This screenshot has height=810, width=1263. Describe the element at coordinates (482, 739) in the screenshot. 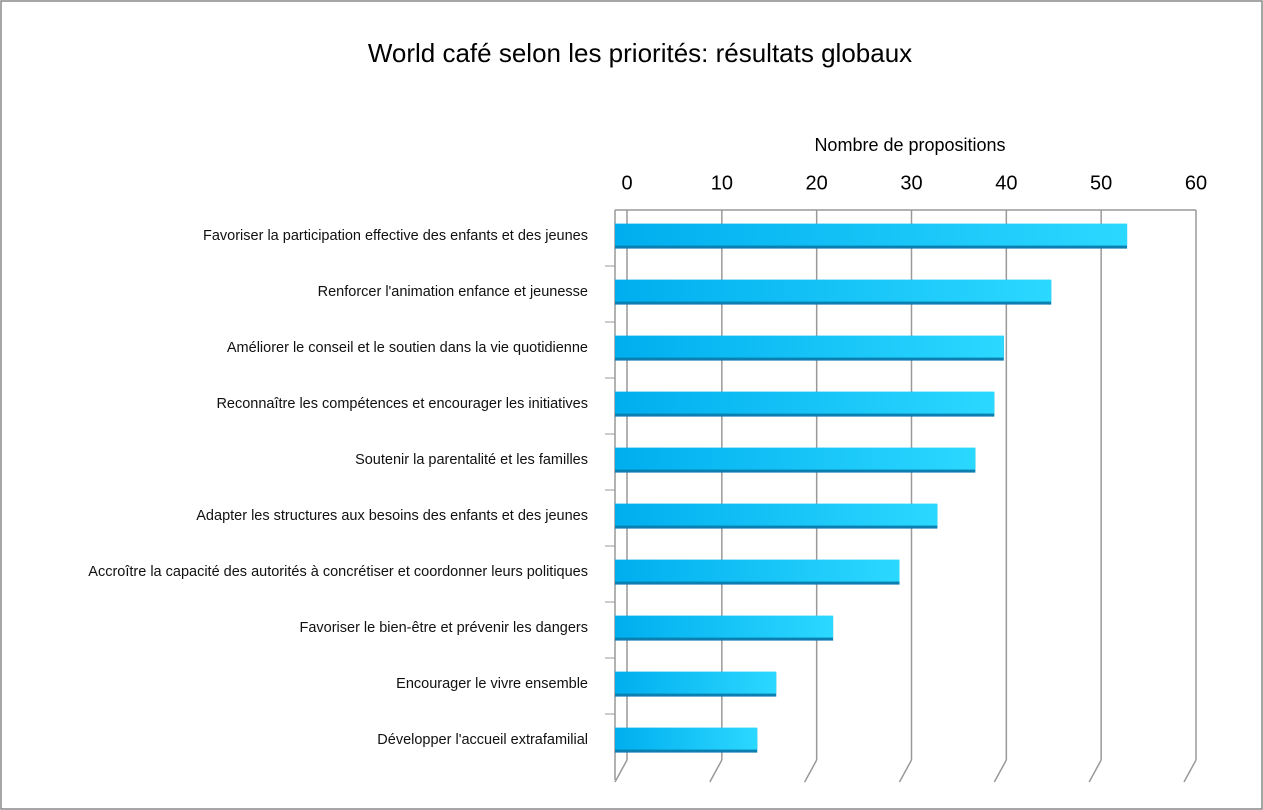

I see `y-tick-label-text: Développer l'accueil extrafamilial` at that location.